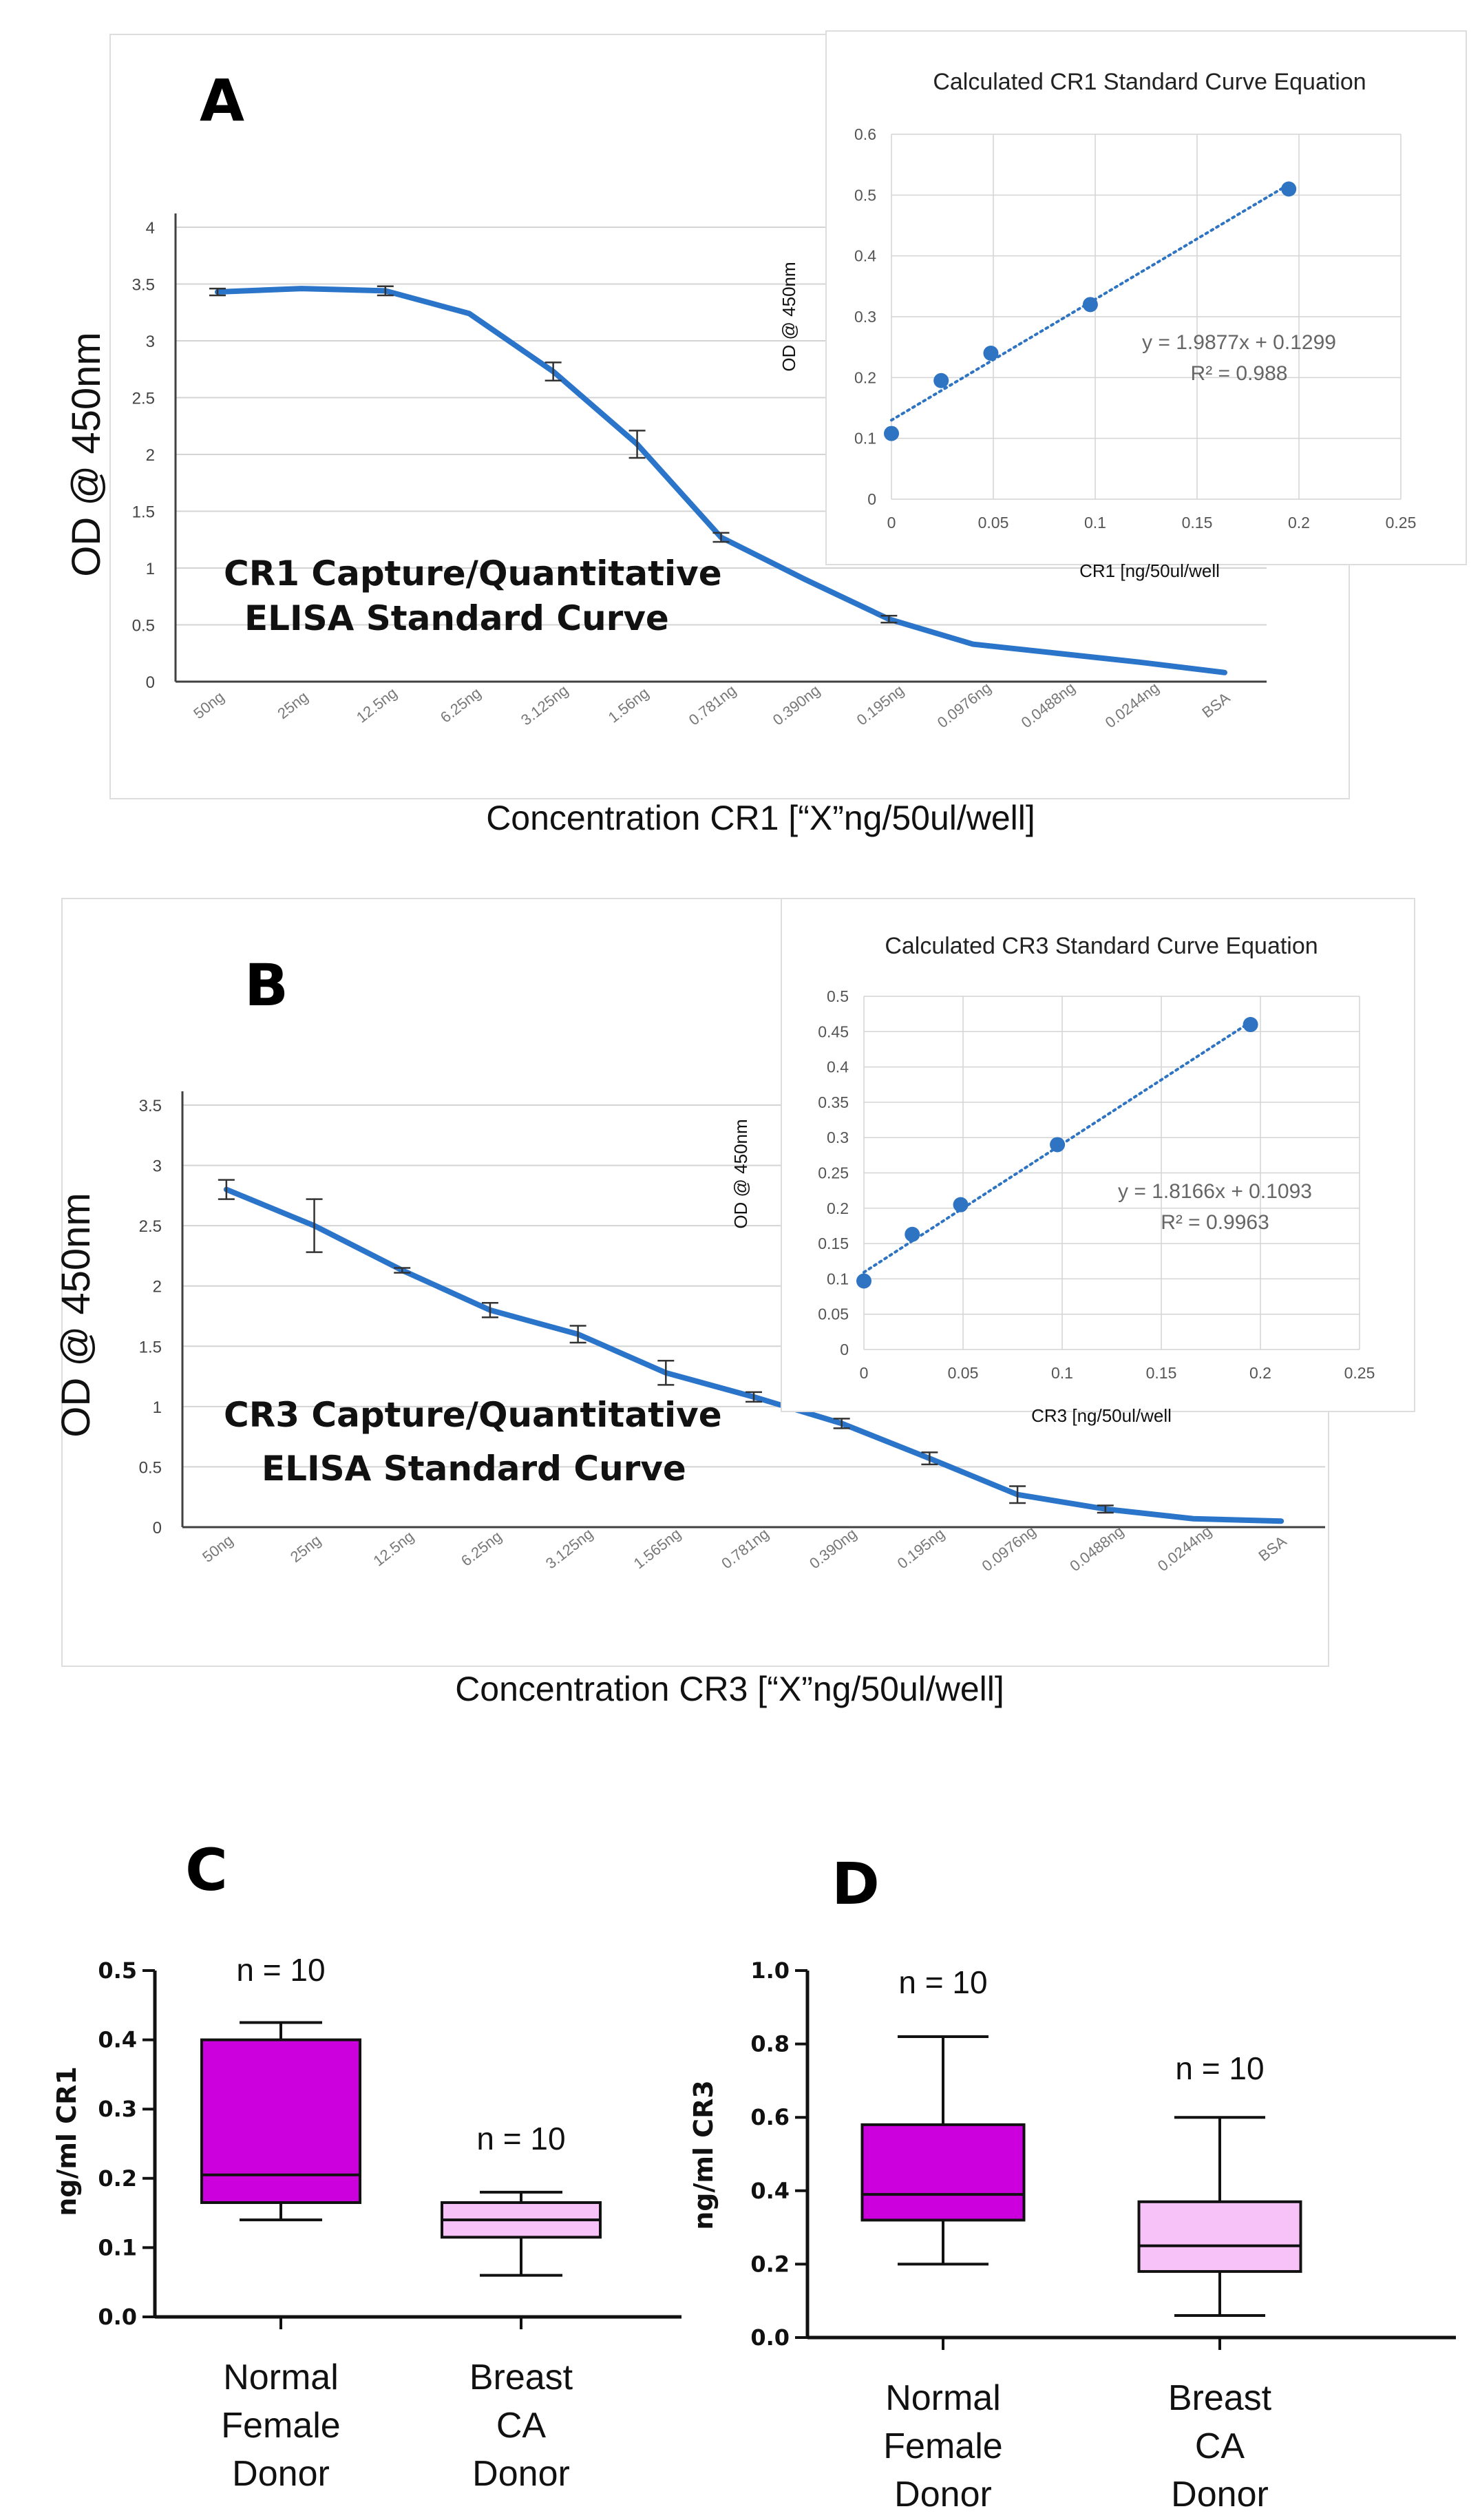 This screenshot has height=2520, width=1480. I want to click on inset-r-squared: R² = 0.9963, so click(1215, 1222).